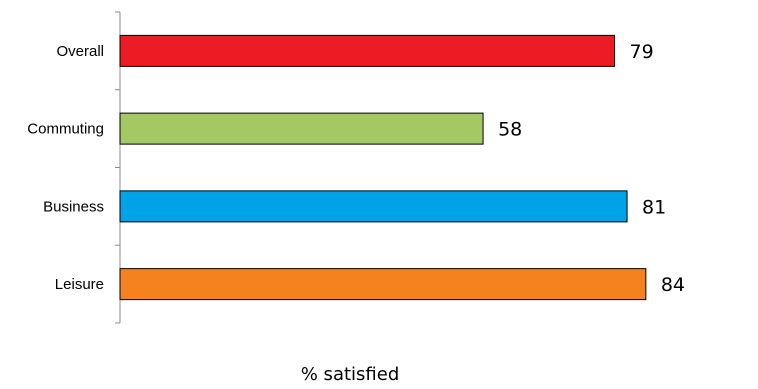 The height and width of the screenshot is (389, 758). Describe the element at coordinates (673, 285) in the screenshot. I see `value-label: 84` at that location.